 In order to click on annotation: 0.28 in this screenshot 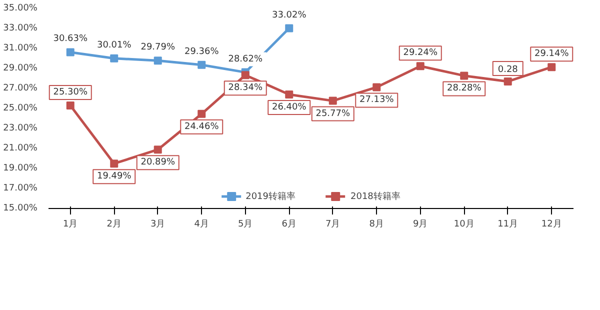, I will do `click(508, 70)`.